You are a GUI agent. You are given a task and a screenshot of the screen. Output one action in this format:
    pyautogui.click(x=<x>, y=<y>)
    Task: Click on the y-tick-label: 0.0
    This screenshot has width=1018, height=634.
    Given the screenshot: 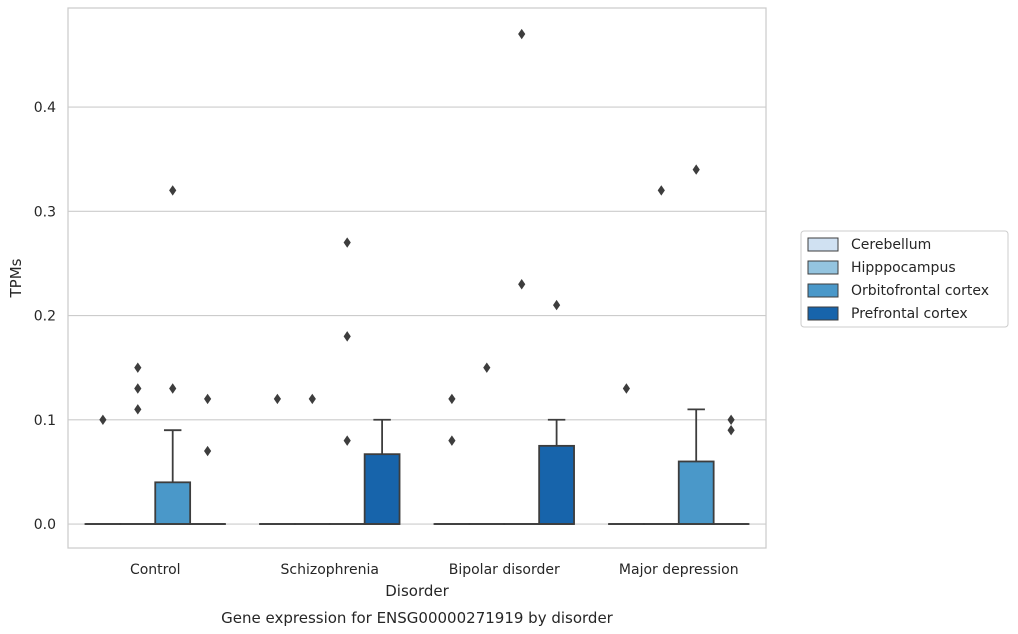 What is the action you would take?
    pyautogui.click(x=45, y=525)
    